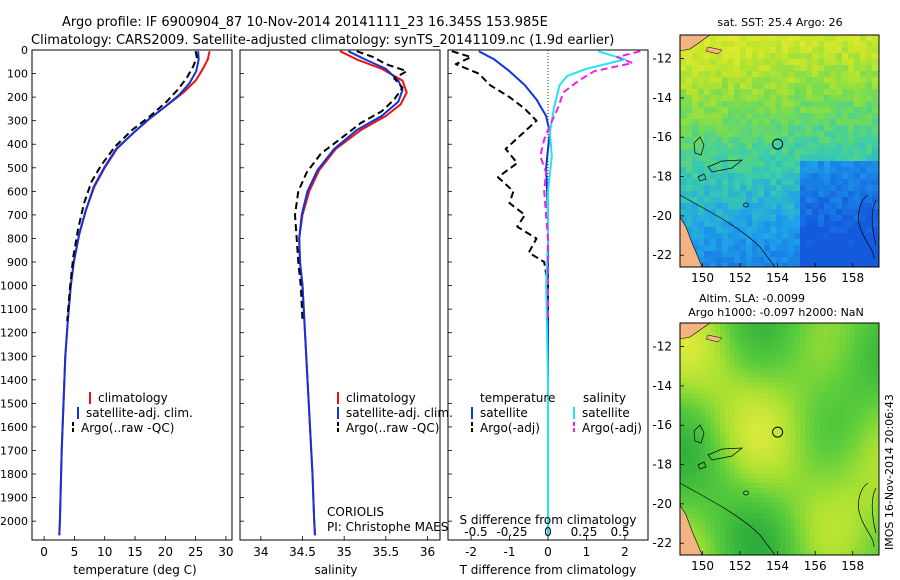  What do you see at coordinates (779, 151) in the screenshot?
I see `sst-map-field` at bounding box center [779, 151].